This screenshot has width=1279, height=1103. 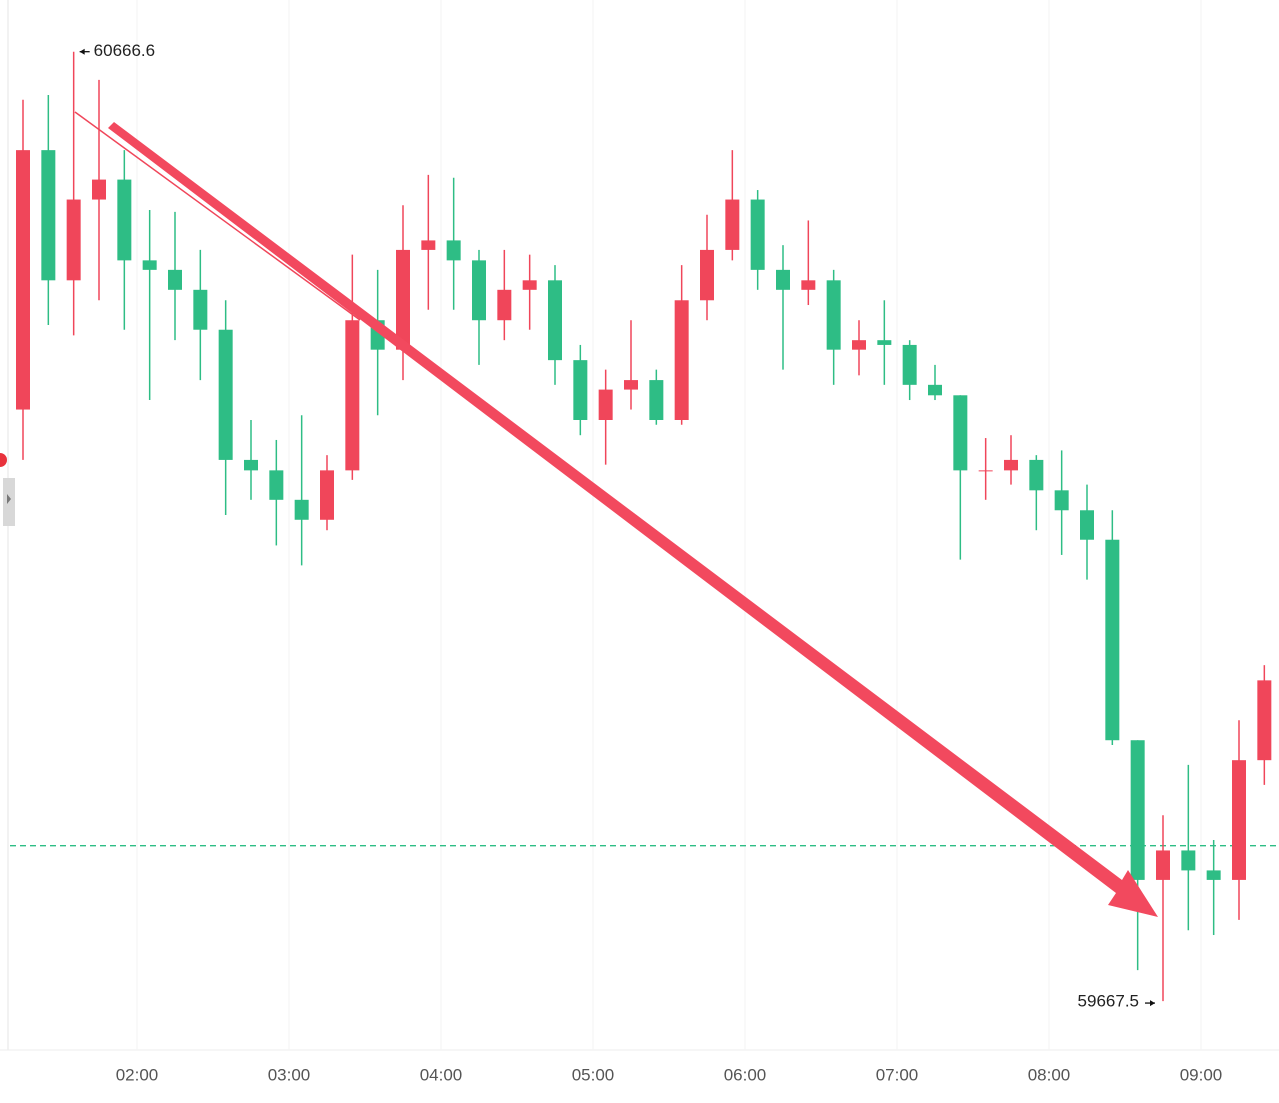 I want to click on low-arrow-head, so click(x=1152, y=1003).